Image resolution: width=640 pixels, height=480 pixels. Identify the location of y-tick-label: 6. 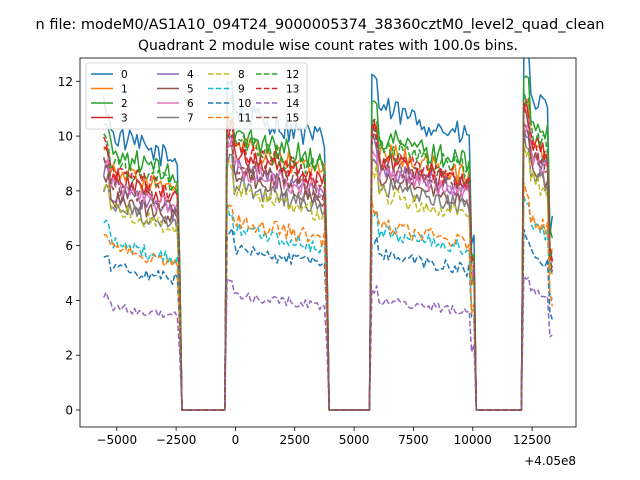
(69, 246).